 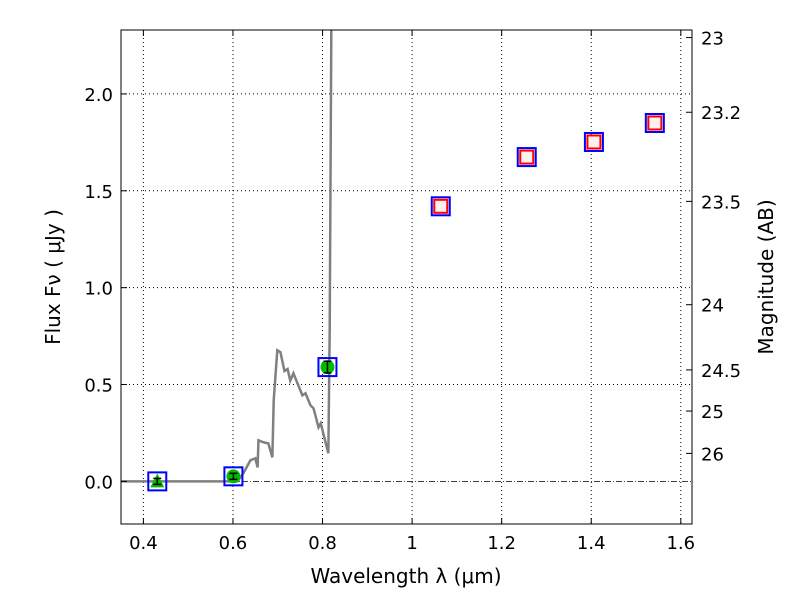 What do you see at coordinates (721, 371) in the screenshot?
I see `right-tick-label: 24.5` at bounding box center [721, 371].